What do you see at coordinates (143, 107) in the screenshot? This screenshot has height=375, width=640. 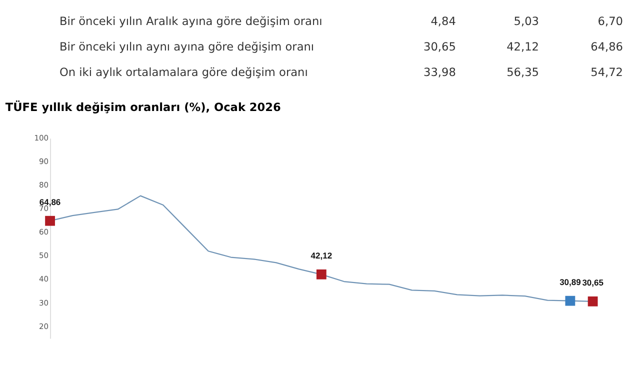 I see `chart-title: TÜFE yıllık değişim oranları (%), Ocak 2026` at bounding box center [143, 107].